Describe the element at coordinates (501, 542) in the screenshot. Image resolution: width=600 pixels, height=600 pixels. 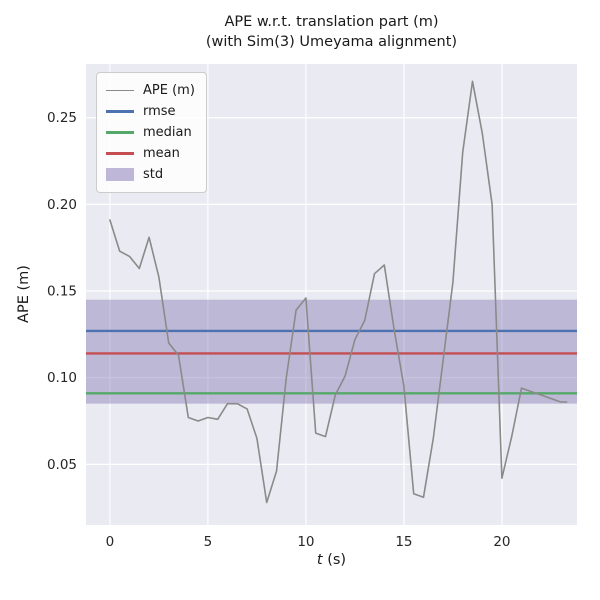
I see `x-tick-label: 20` at that location.